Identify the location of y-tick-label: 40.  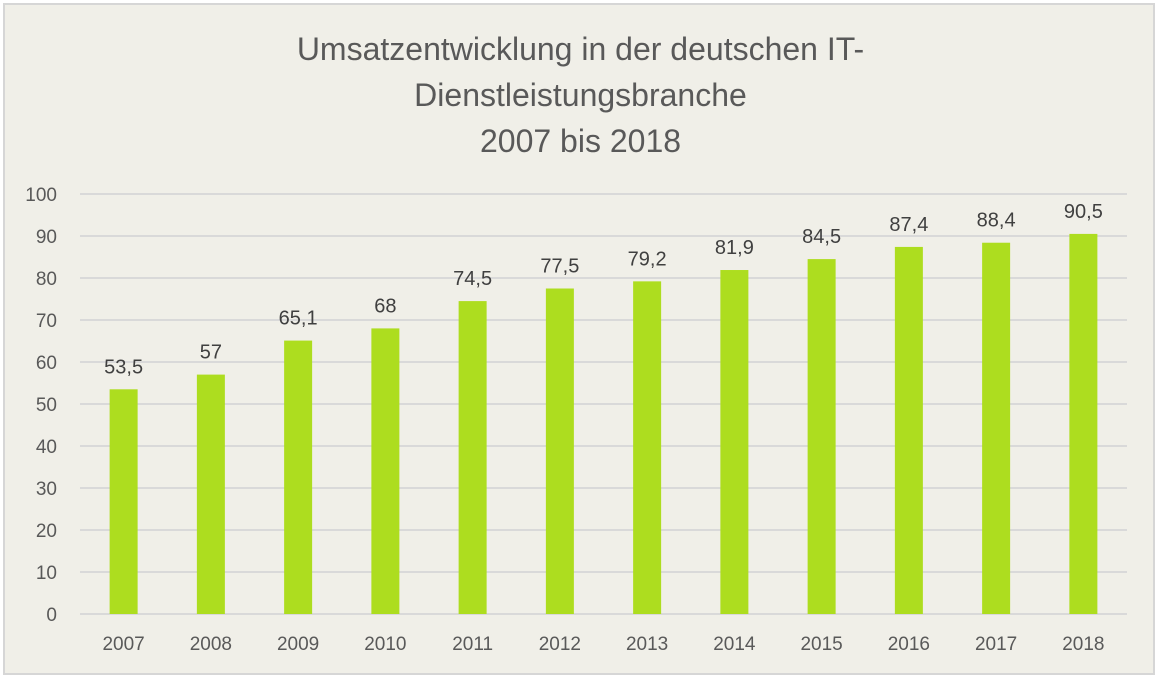
(46, 447).